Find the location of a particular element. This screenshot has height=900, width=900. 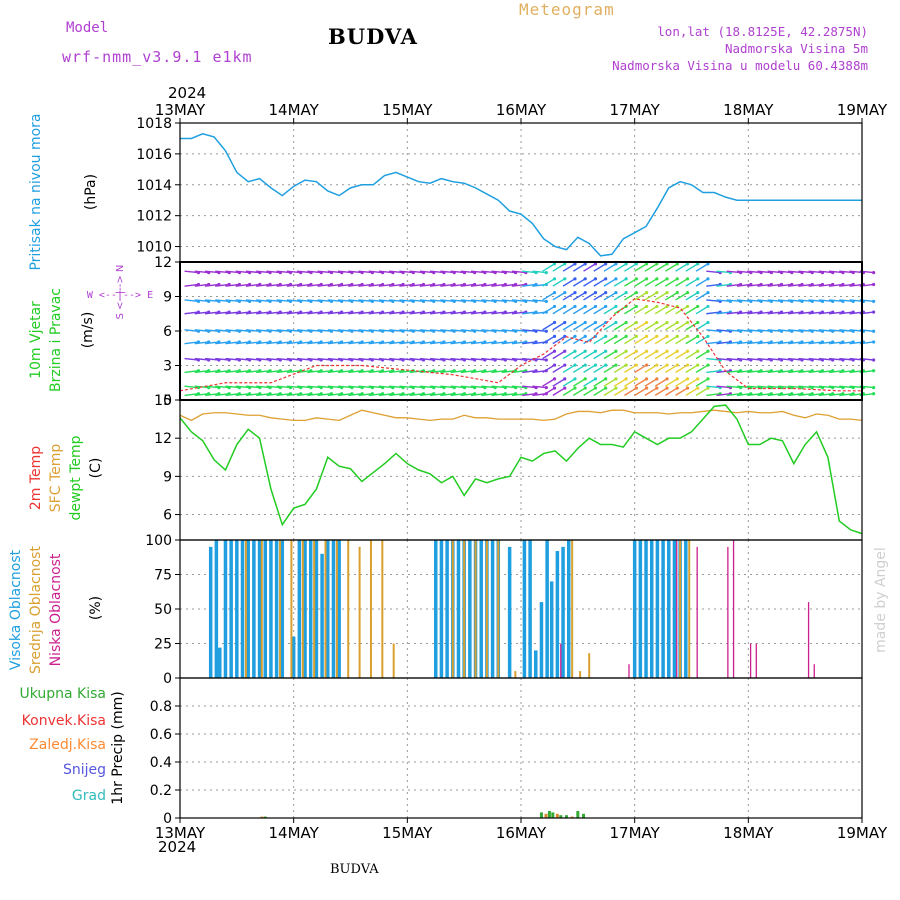

model-label: Model is located at coordinates (87, 28).